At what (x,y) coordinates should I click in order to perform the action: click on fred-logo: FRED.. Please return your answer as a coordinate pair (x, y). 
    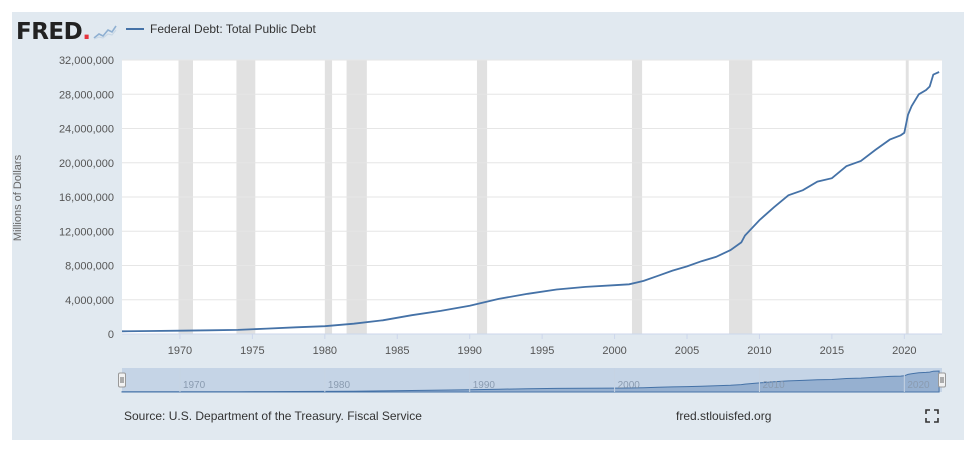
    Looking at the image, I should click on (67, 32).